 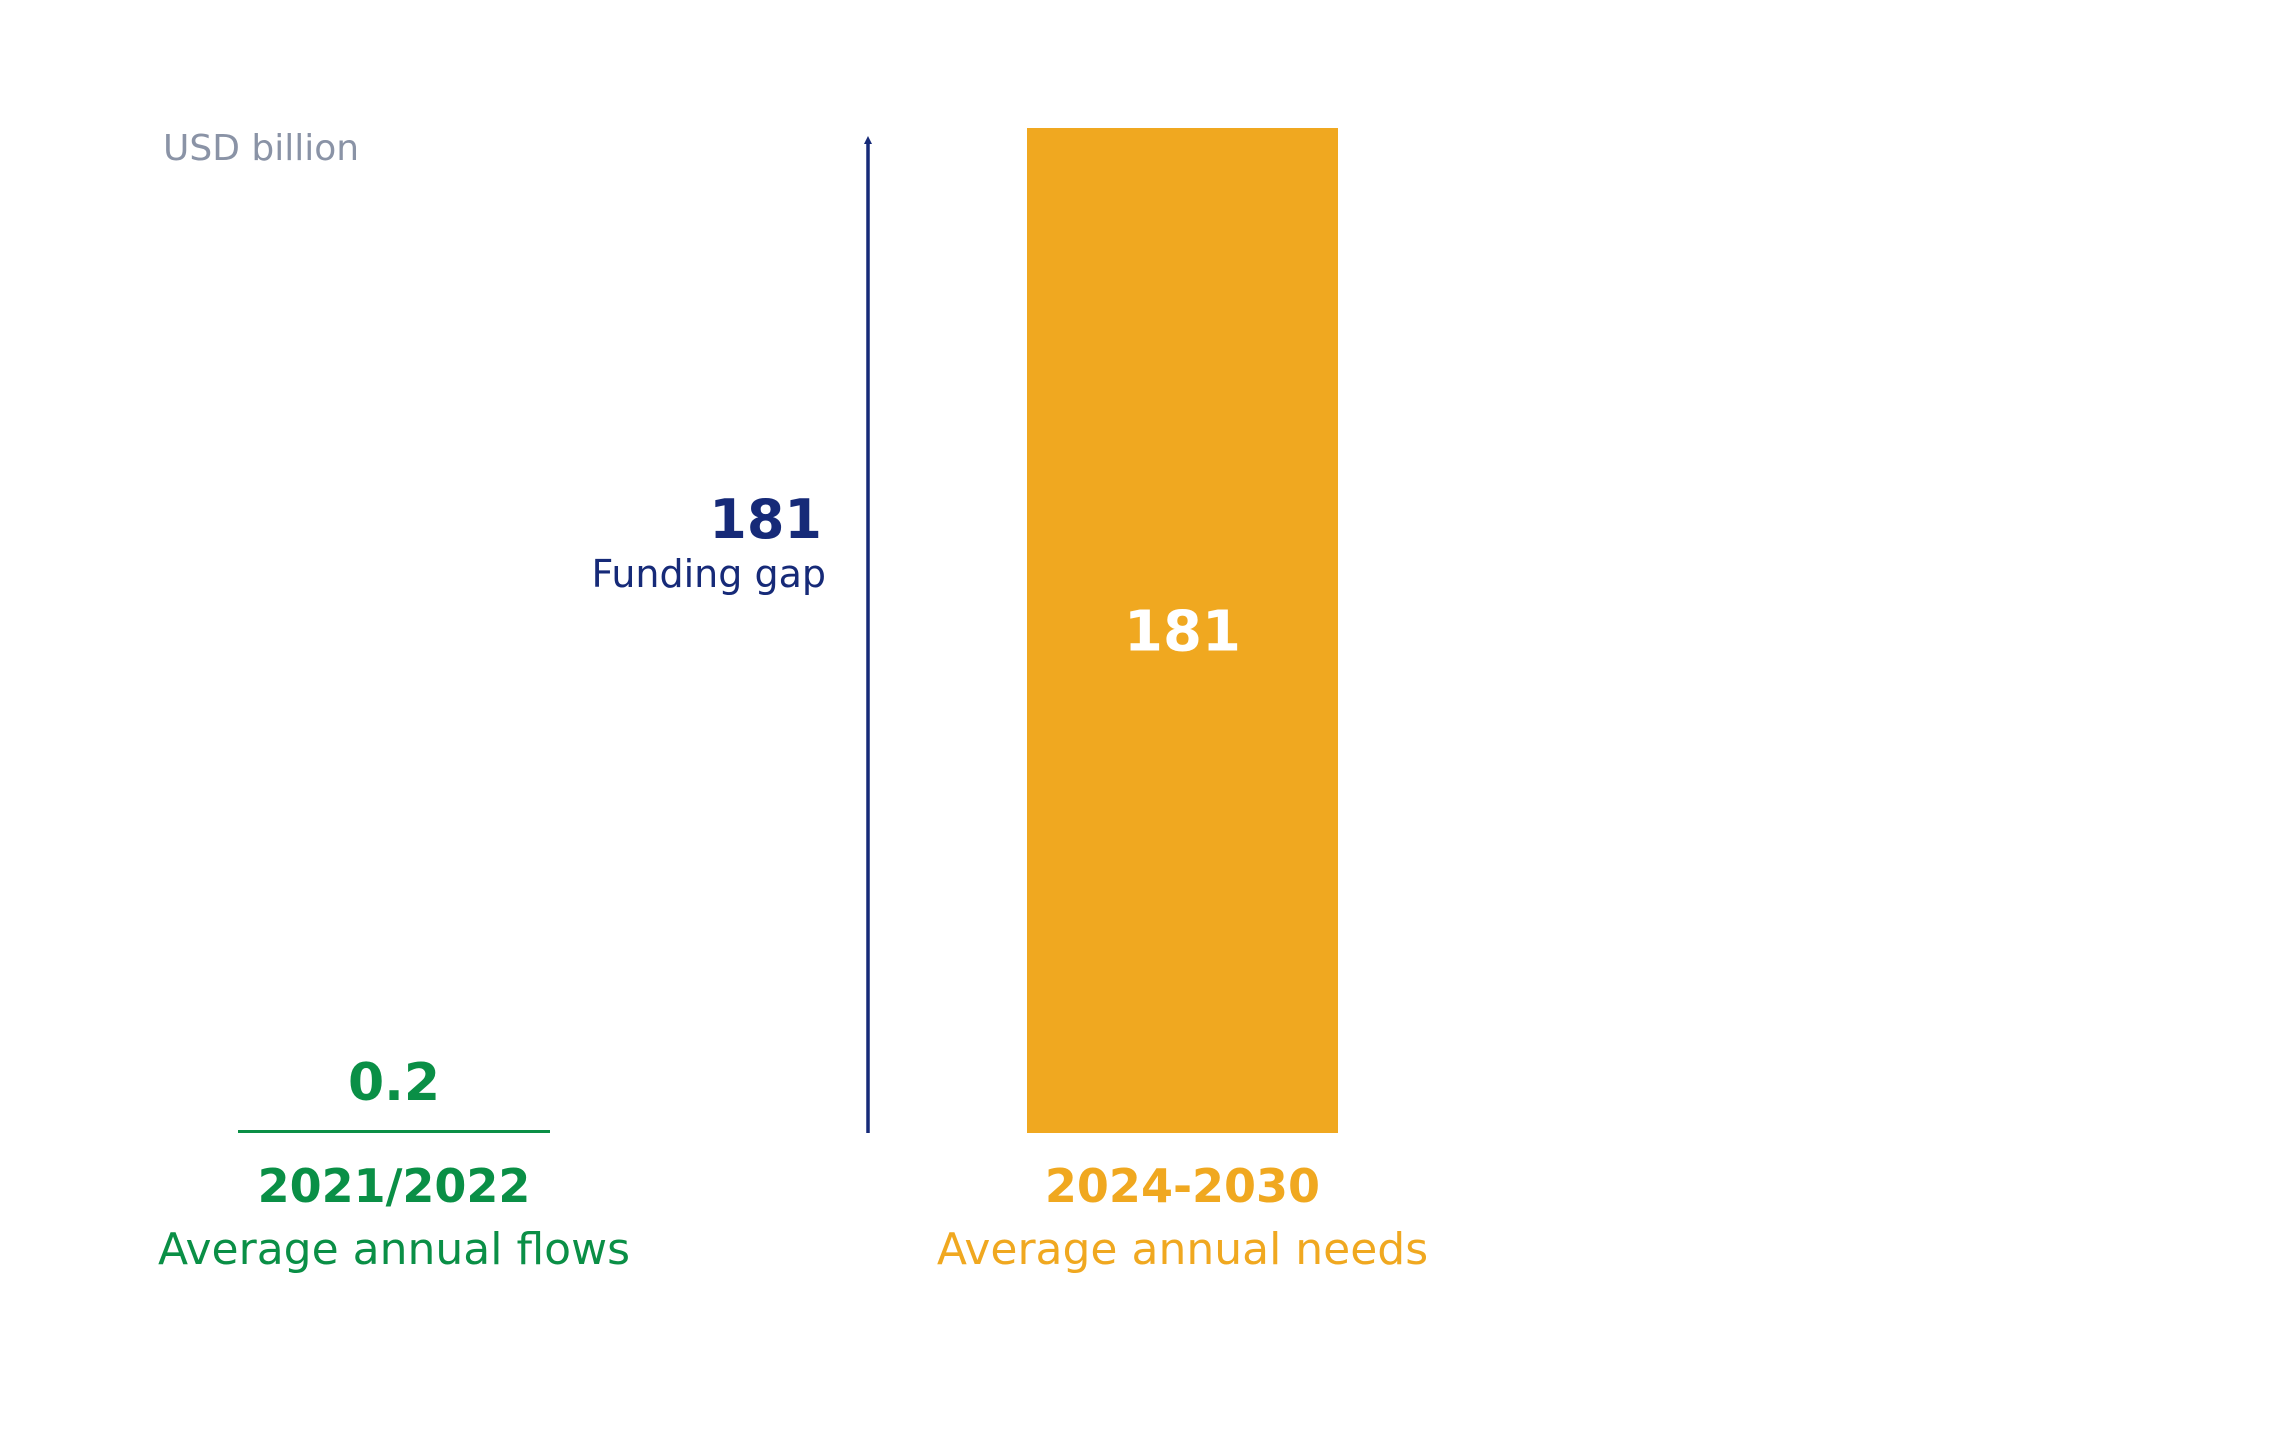 I want to click on bar-flows-value-label: 0.2, so click(x=394, y=1083).